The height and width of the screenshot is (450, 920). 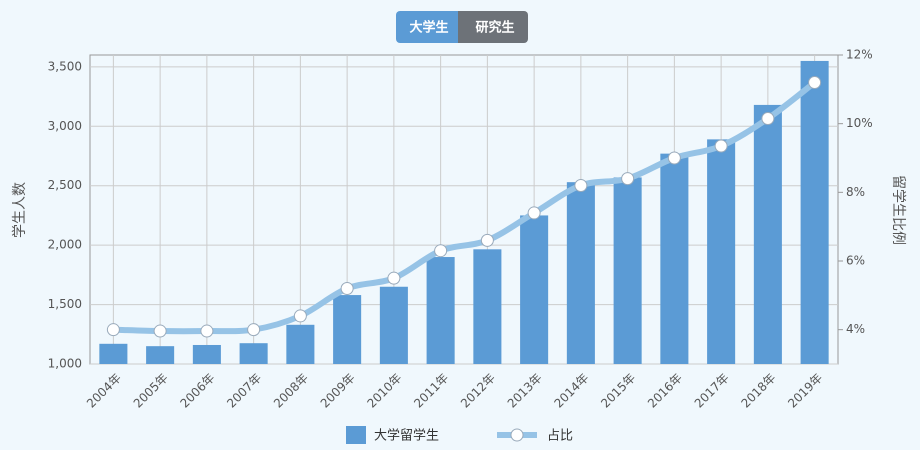 I want to click on legend-label: 占比, so click(x=560, y=436).